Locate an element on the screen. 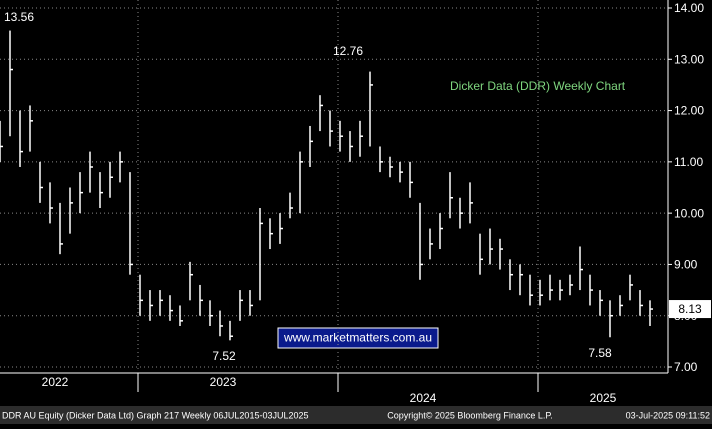  footer-band is located at coordinates (356, 415).